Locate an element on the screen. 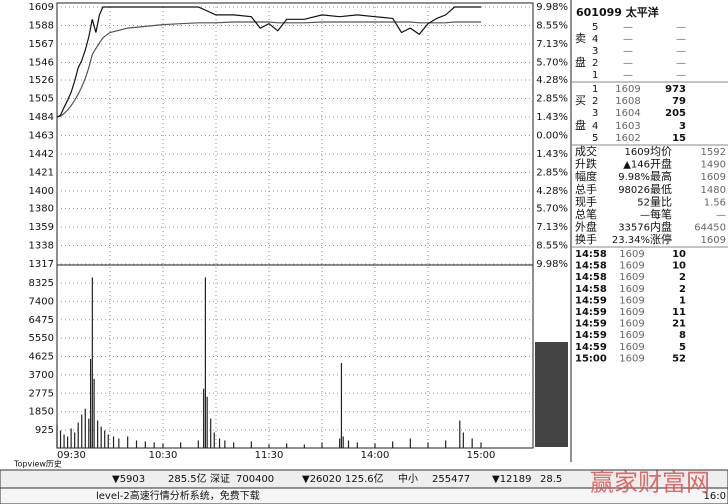  bid-price: 1602 is located at coordinates (627, 138).